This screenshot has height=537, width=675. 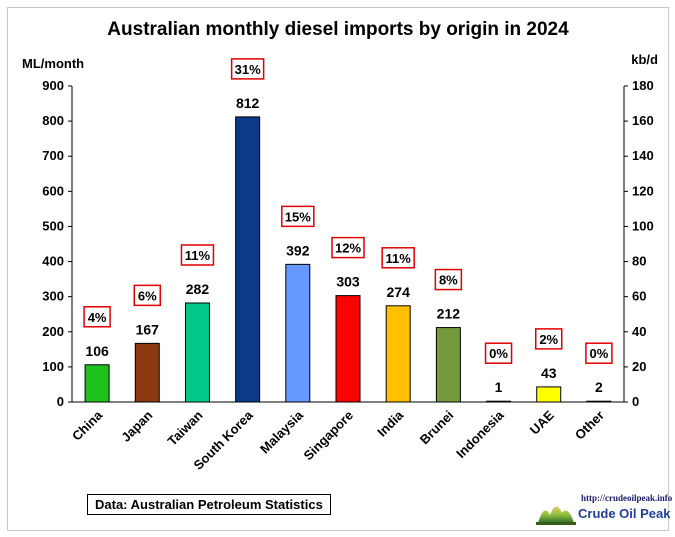 What do you see at coordinates (209, 504) in the screenshot?
I see `source-note: Data: Australian Petroleum Statistics` at bounding box center [209, 504].